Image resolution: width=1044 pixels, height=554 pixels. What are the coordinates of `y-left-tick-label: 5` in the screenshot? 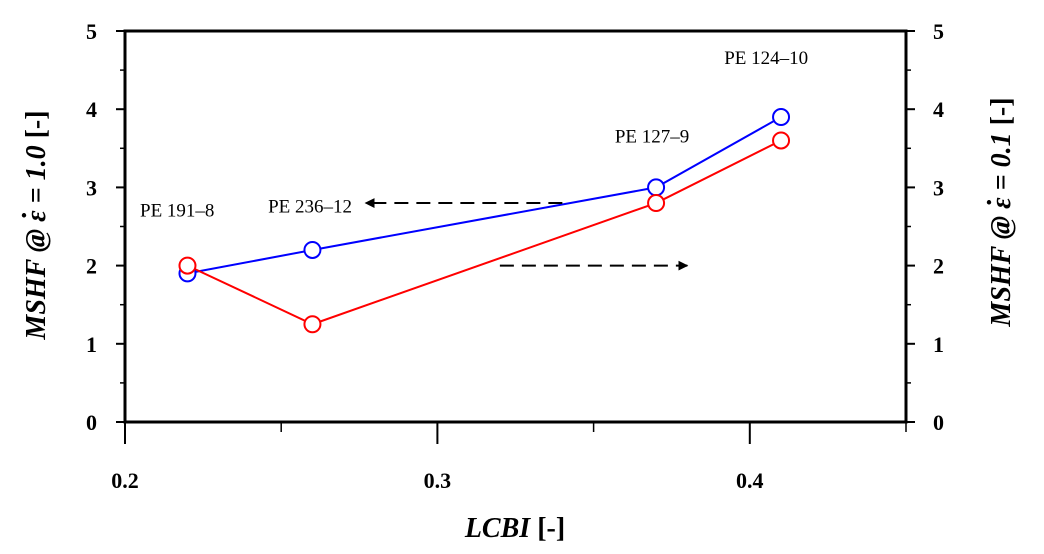 It's located at (91, 31).